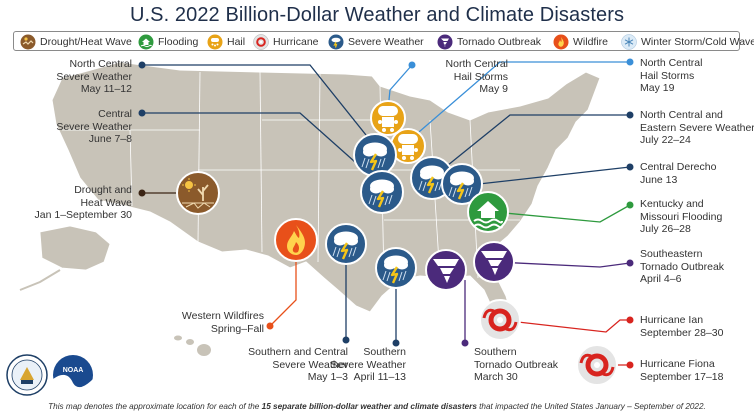  What do you see at coordinates (550, 176) in the screenshot?
I see `leader-line-derecho` at bounding box center [550, 176].